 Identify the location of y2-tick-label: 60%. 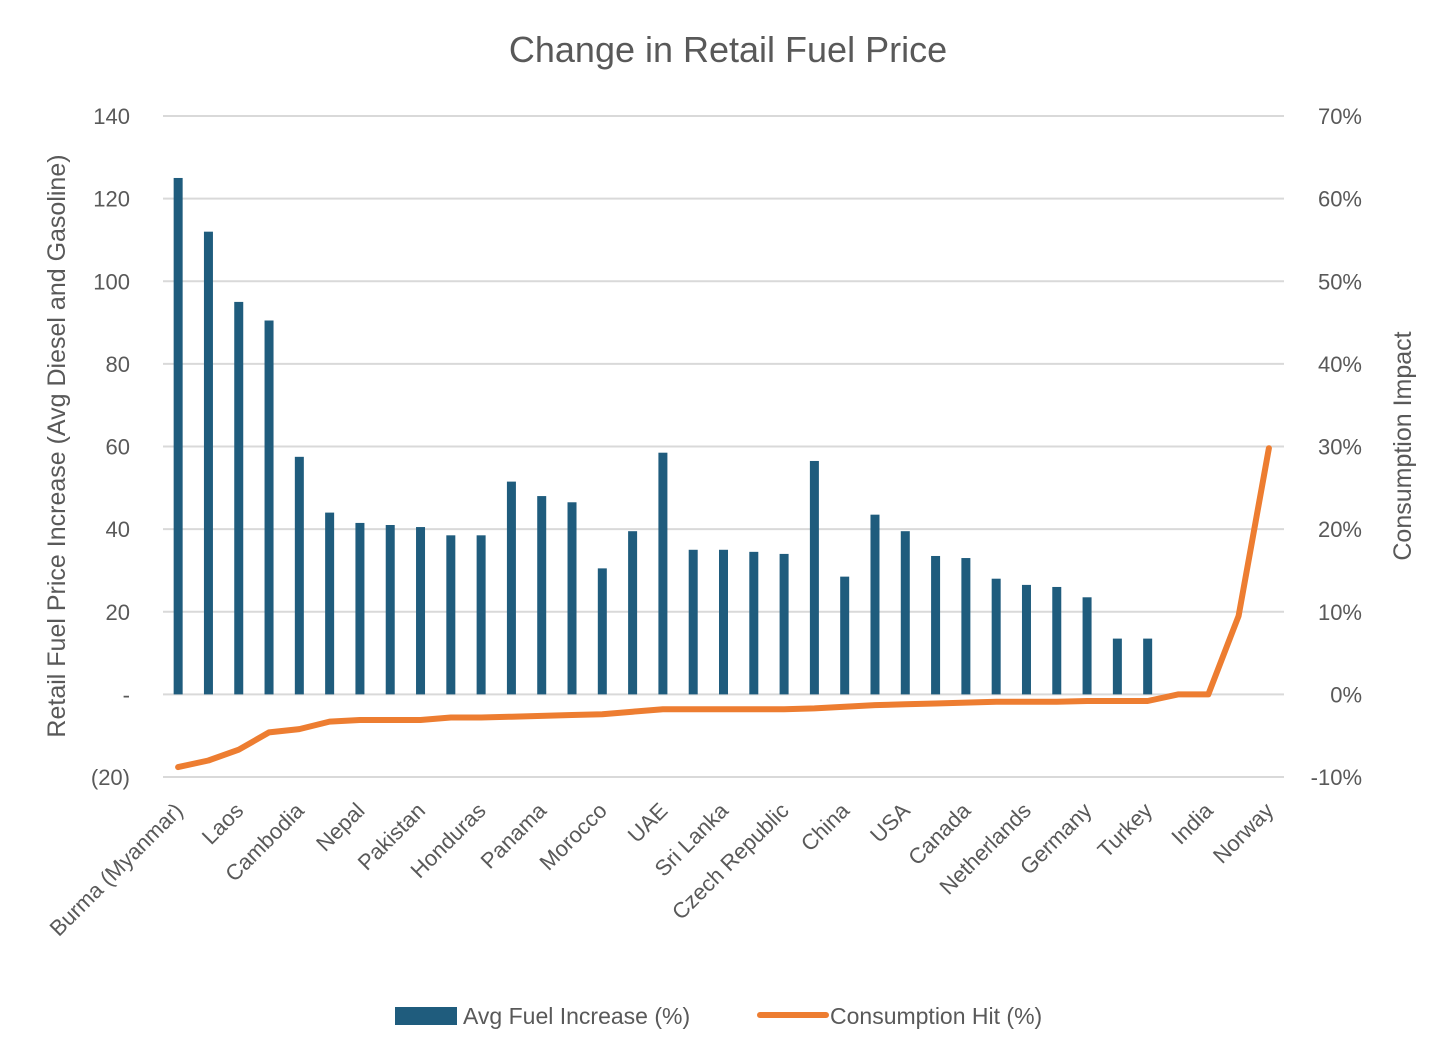
(1340, 199).